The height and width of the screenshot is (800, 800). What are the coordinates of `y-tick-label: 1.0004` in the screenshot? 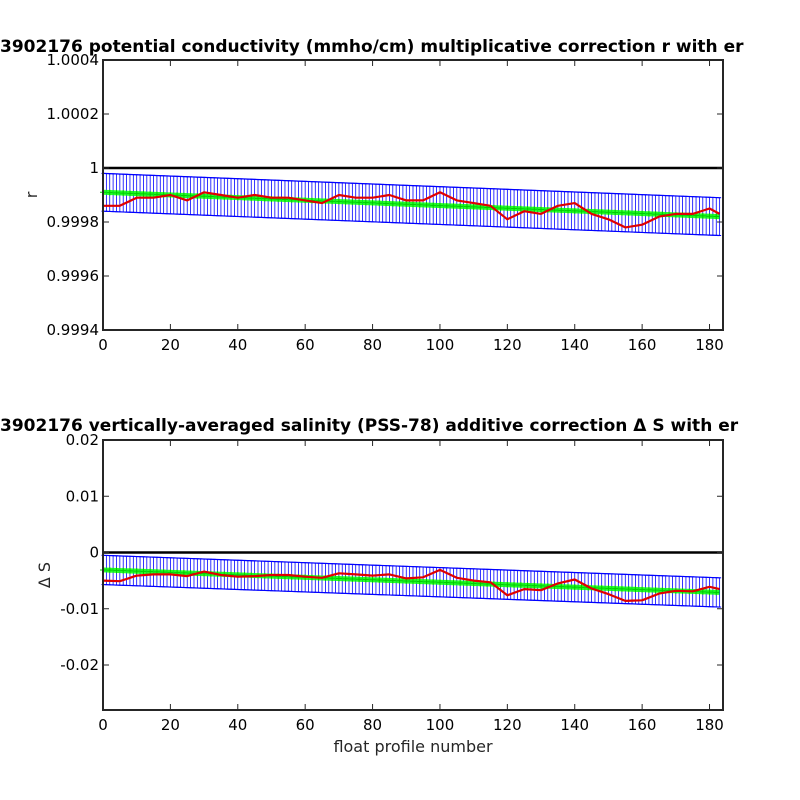 It's located at (73, 60).